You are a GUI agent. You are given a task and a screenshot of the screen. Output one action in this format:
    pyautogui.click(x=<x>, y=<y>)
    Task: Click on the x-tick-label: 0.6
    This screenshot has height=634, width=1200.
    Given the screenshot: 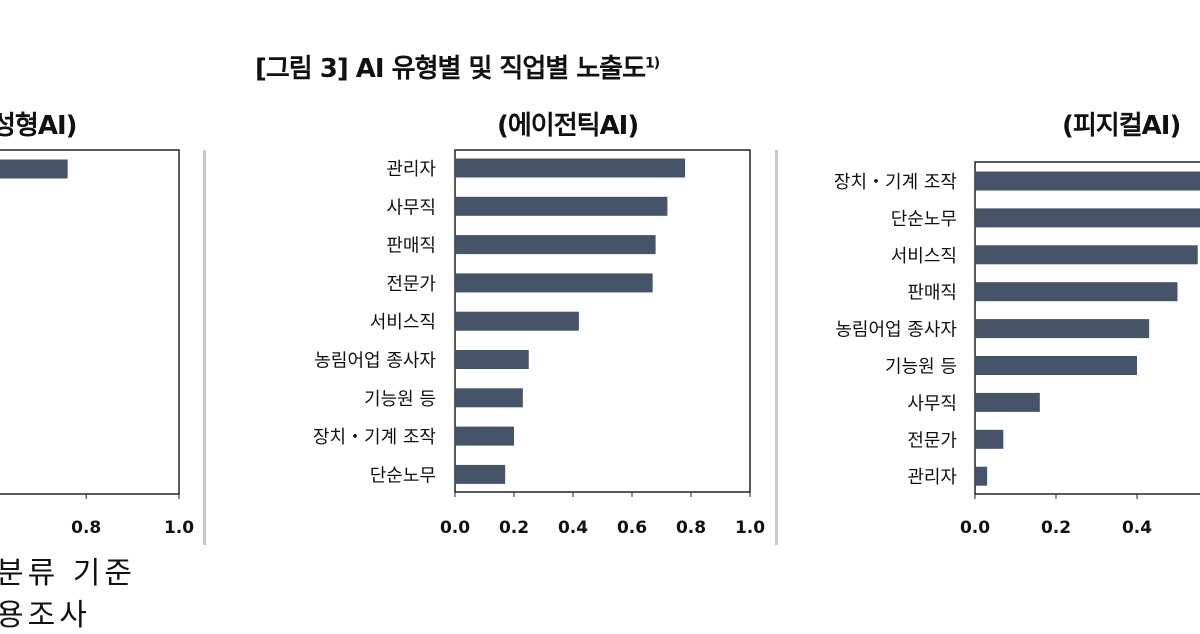 What is the action you would take?
    pyautogui.click(x=632, y=528)
    